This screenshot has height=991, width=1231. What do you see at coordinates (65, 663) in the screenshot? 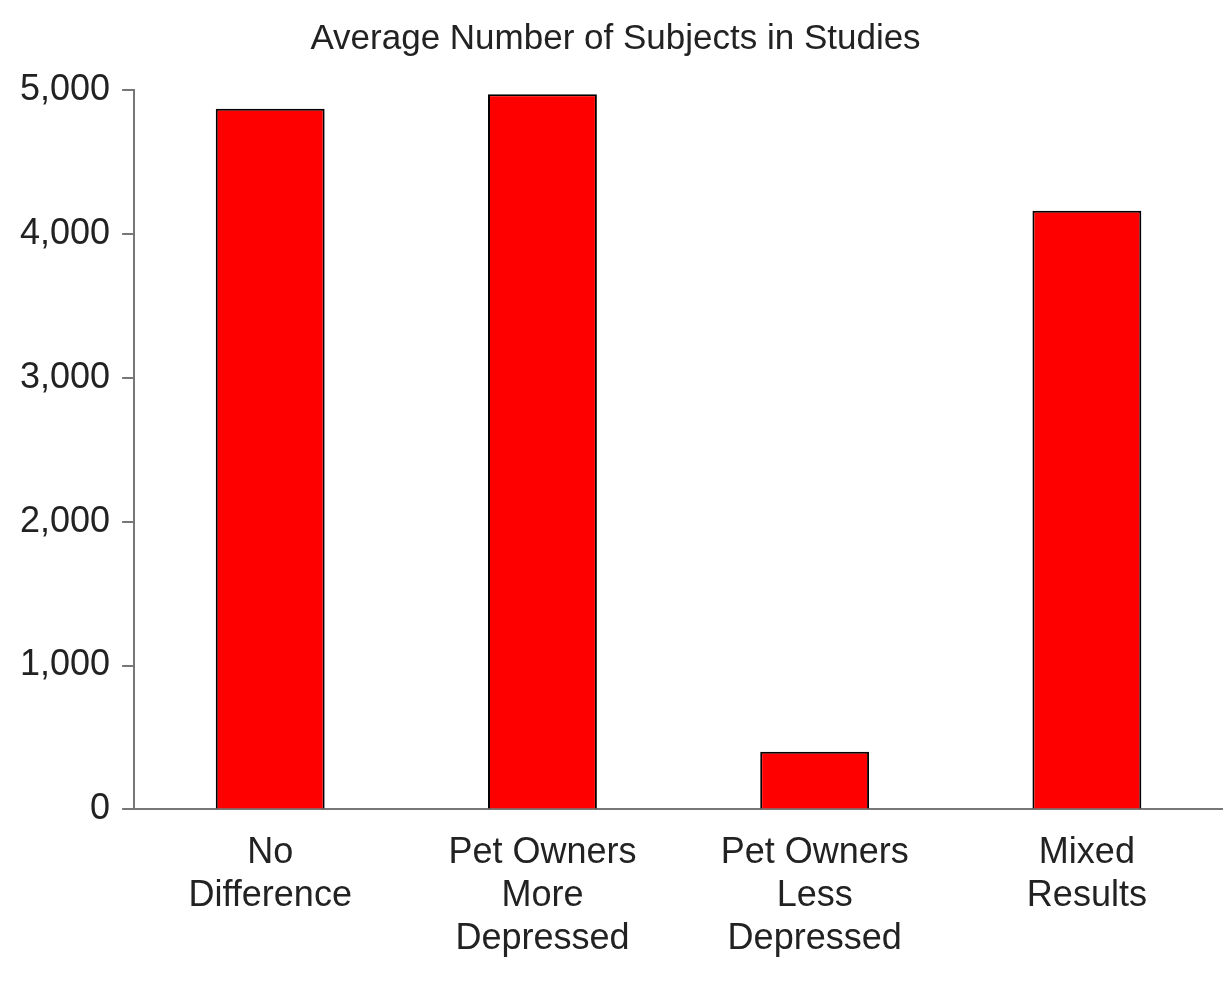
I see `y-tick-label: 1,000` at bounding box center [65, 663].